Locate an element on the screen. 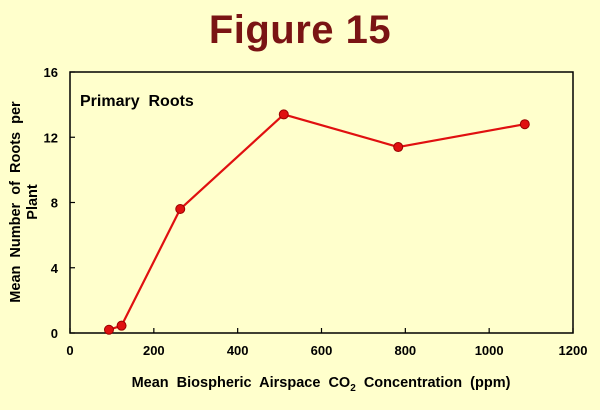 This screenshot has height=410, width=600. y-tick-label: 12 is located at coordinates (51, 137).